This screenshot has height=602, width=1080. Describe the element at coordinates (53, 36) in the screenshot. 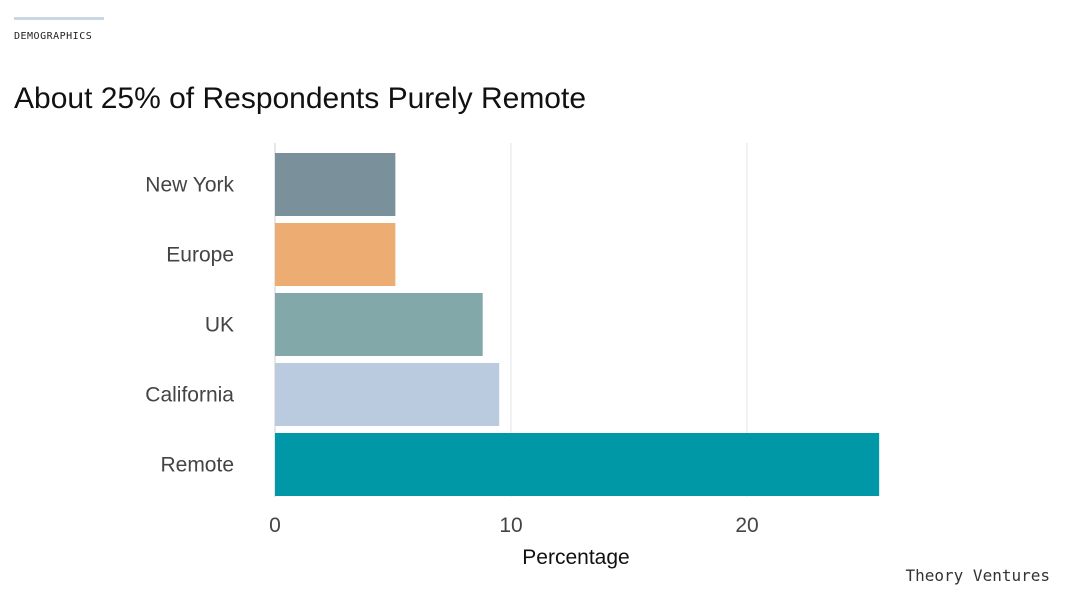

I see `section-label: DEMOGRAPHICS` at that location.